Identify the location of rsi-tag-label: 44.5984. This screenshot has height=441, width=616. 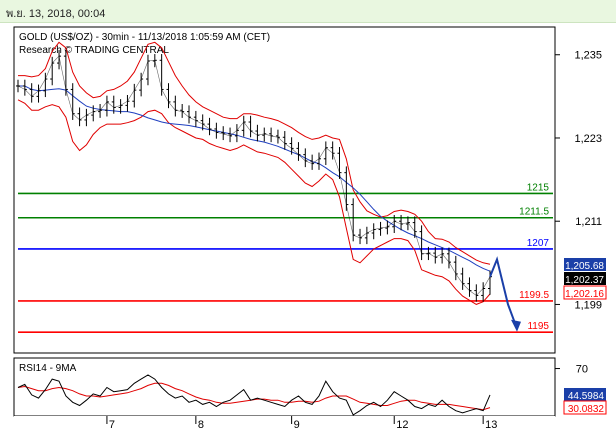
(586, 396).